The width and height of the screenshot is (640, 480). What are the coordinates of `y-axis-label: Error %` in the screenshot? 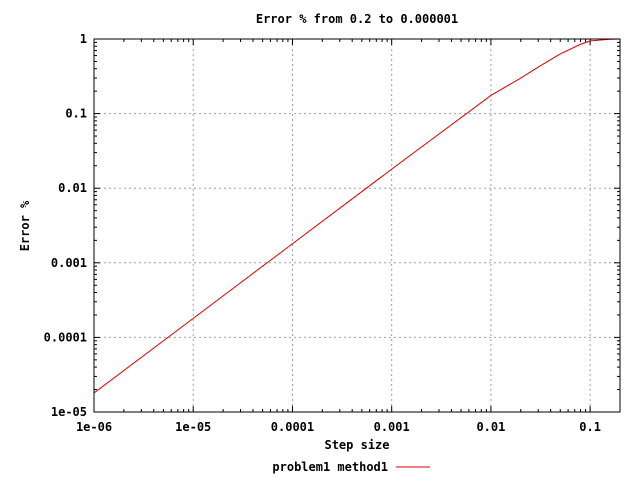 It's located at (25, 225).